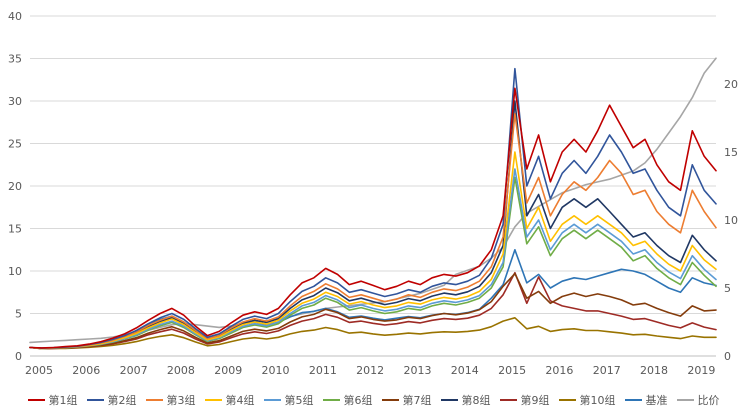 This screenshot has height=414, width=747. I want to click on y-axis-left-tick: 40, so click(15, 16).